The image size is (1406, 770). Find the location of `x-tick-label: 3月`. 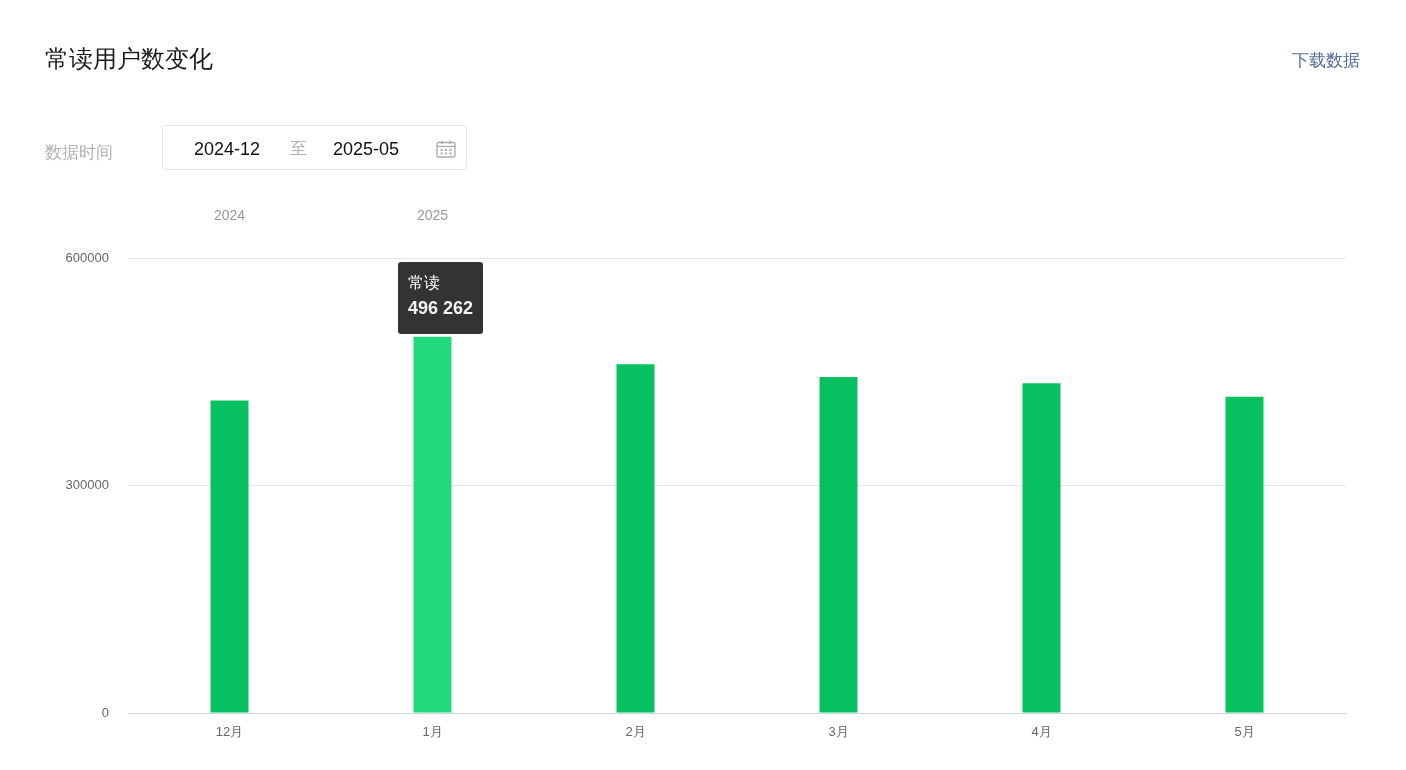

x-tick-label: 3月 is located at coordinates (838, 732).